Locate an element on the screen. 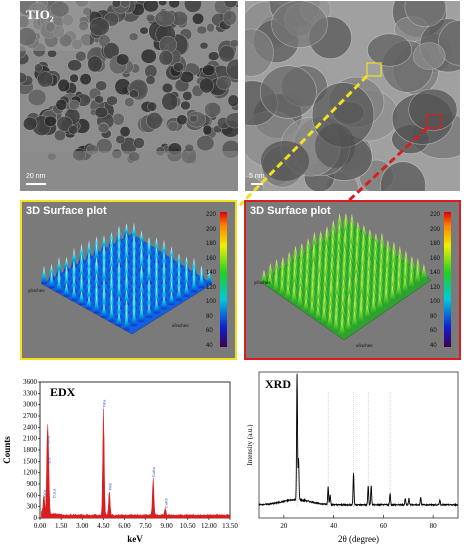  edx-y-tick: 3600 is located at coordinates (30, 382).